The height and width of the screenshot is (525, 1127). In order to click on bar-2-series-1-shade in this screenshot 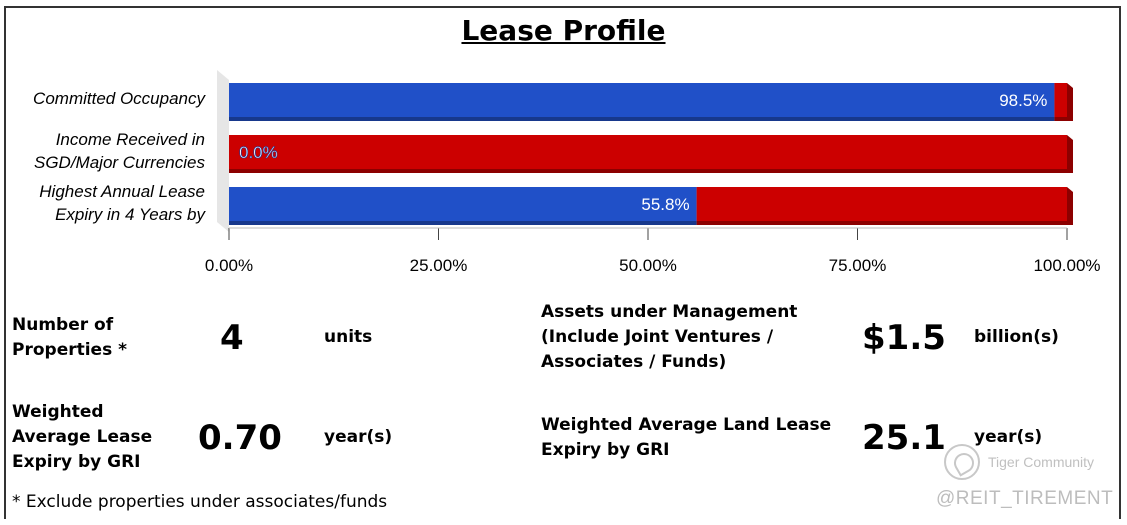, I will do `click(881, 223)`.